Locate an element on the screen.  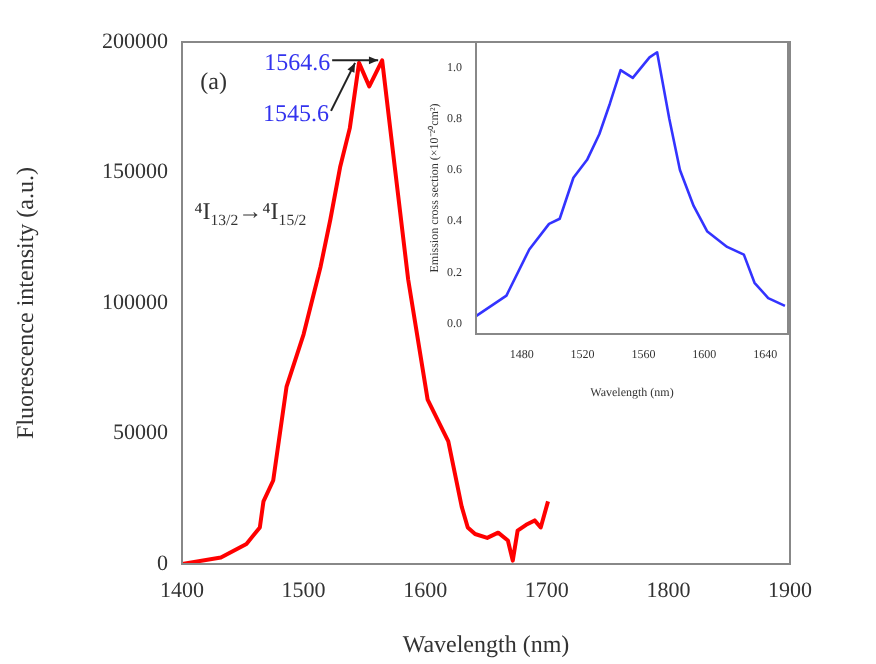
y-axis-title: Fluorescence intensity (a.u.) is located at coordinates (24, 303).